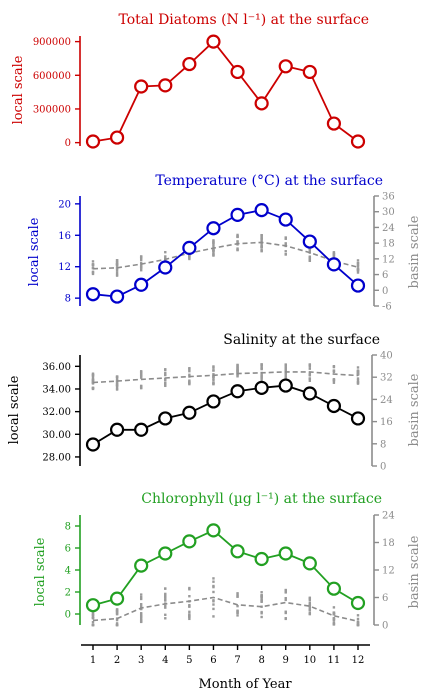 Image resolution: width=432 pixels, height=700 pixels. Describe the element at coordinates (68, 615) in the screenshot. I see `left-tick-label-chlorophyll: 0` at that location.